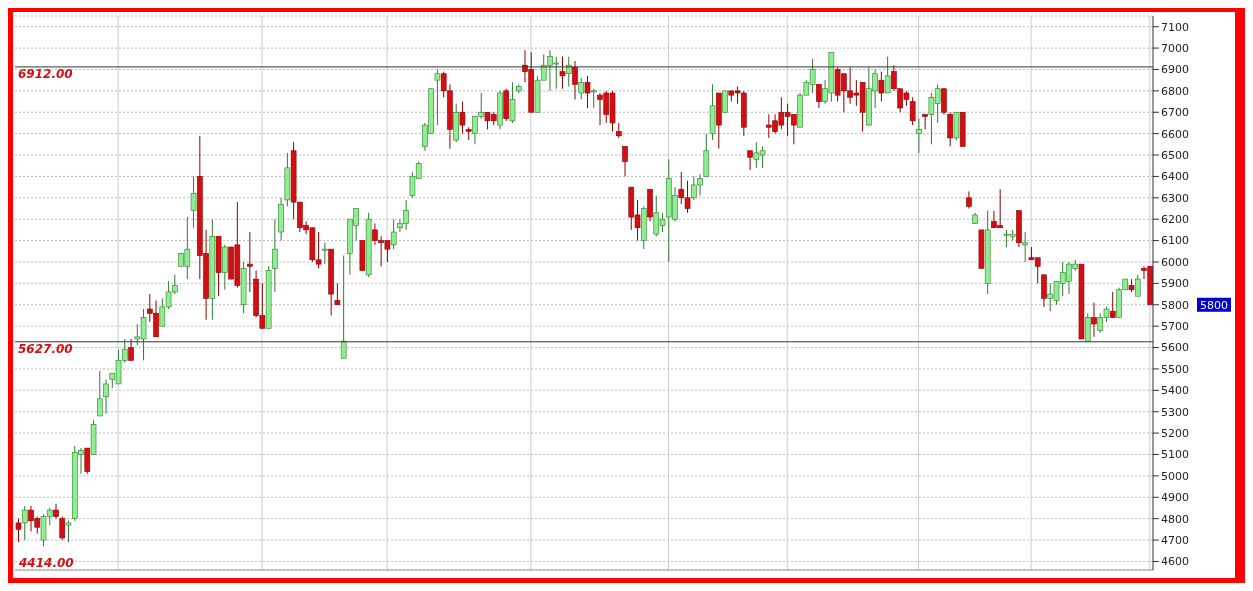 The image size is (1253, 591). Describe the element at coordinates (1214, 305) in the screenshot. I see `text: 5800` at that location.